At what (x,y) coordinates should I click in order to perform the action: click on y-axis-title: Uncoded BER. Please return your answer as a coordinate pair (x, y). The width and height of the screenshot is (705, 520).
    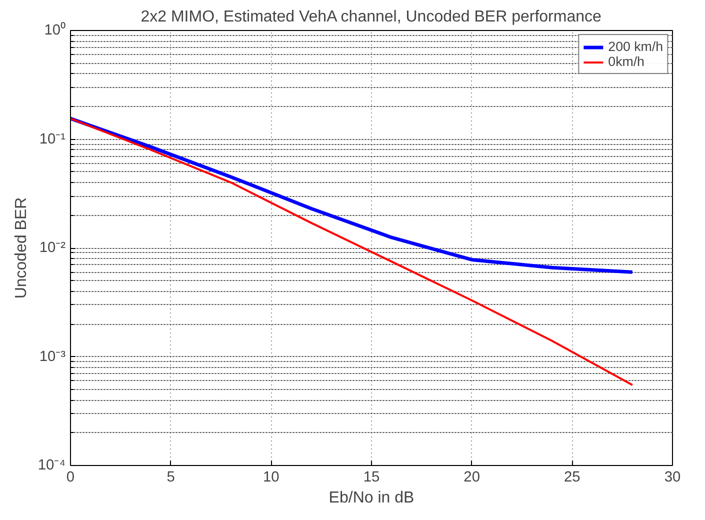
    Looking at the image, I should click on (21, 248).